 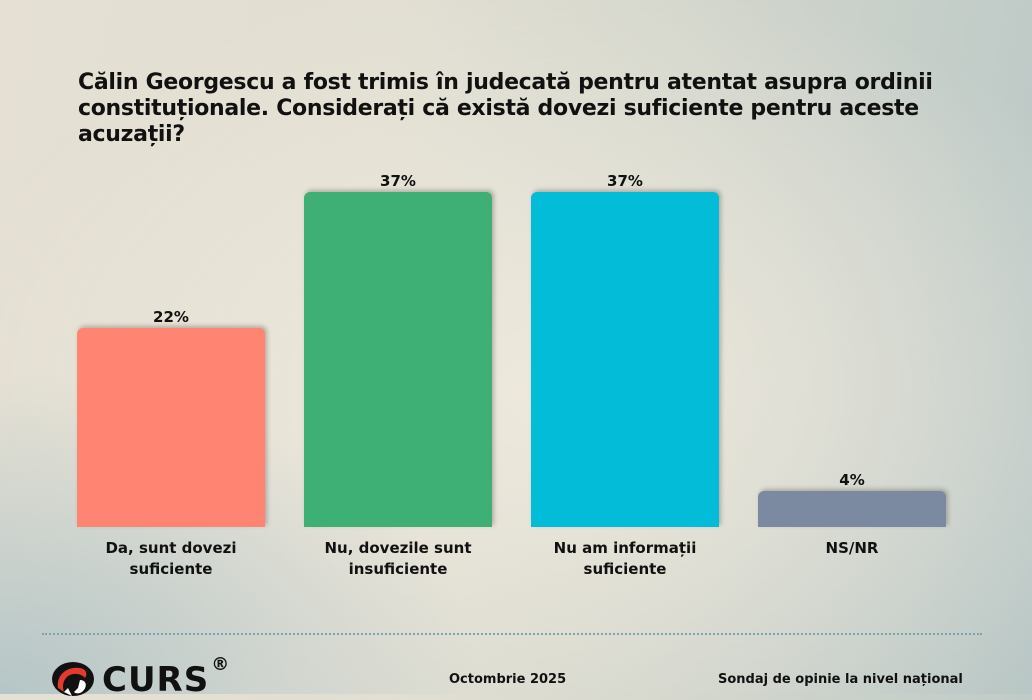 I want to click on survey-description: Sondaj de opinie la nivel național, so click(x=840, y=679).